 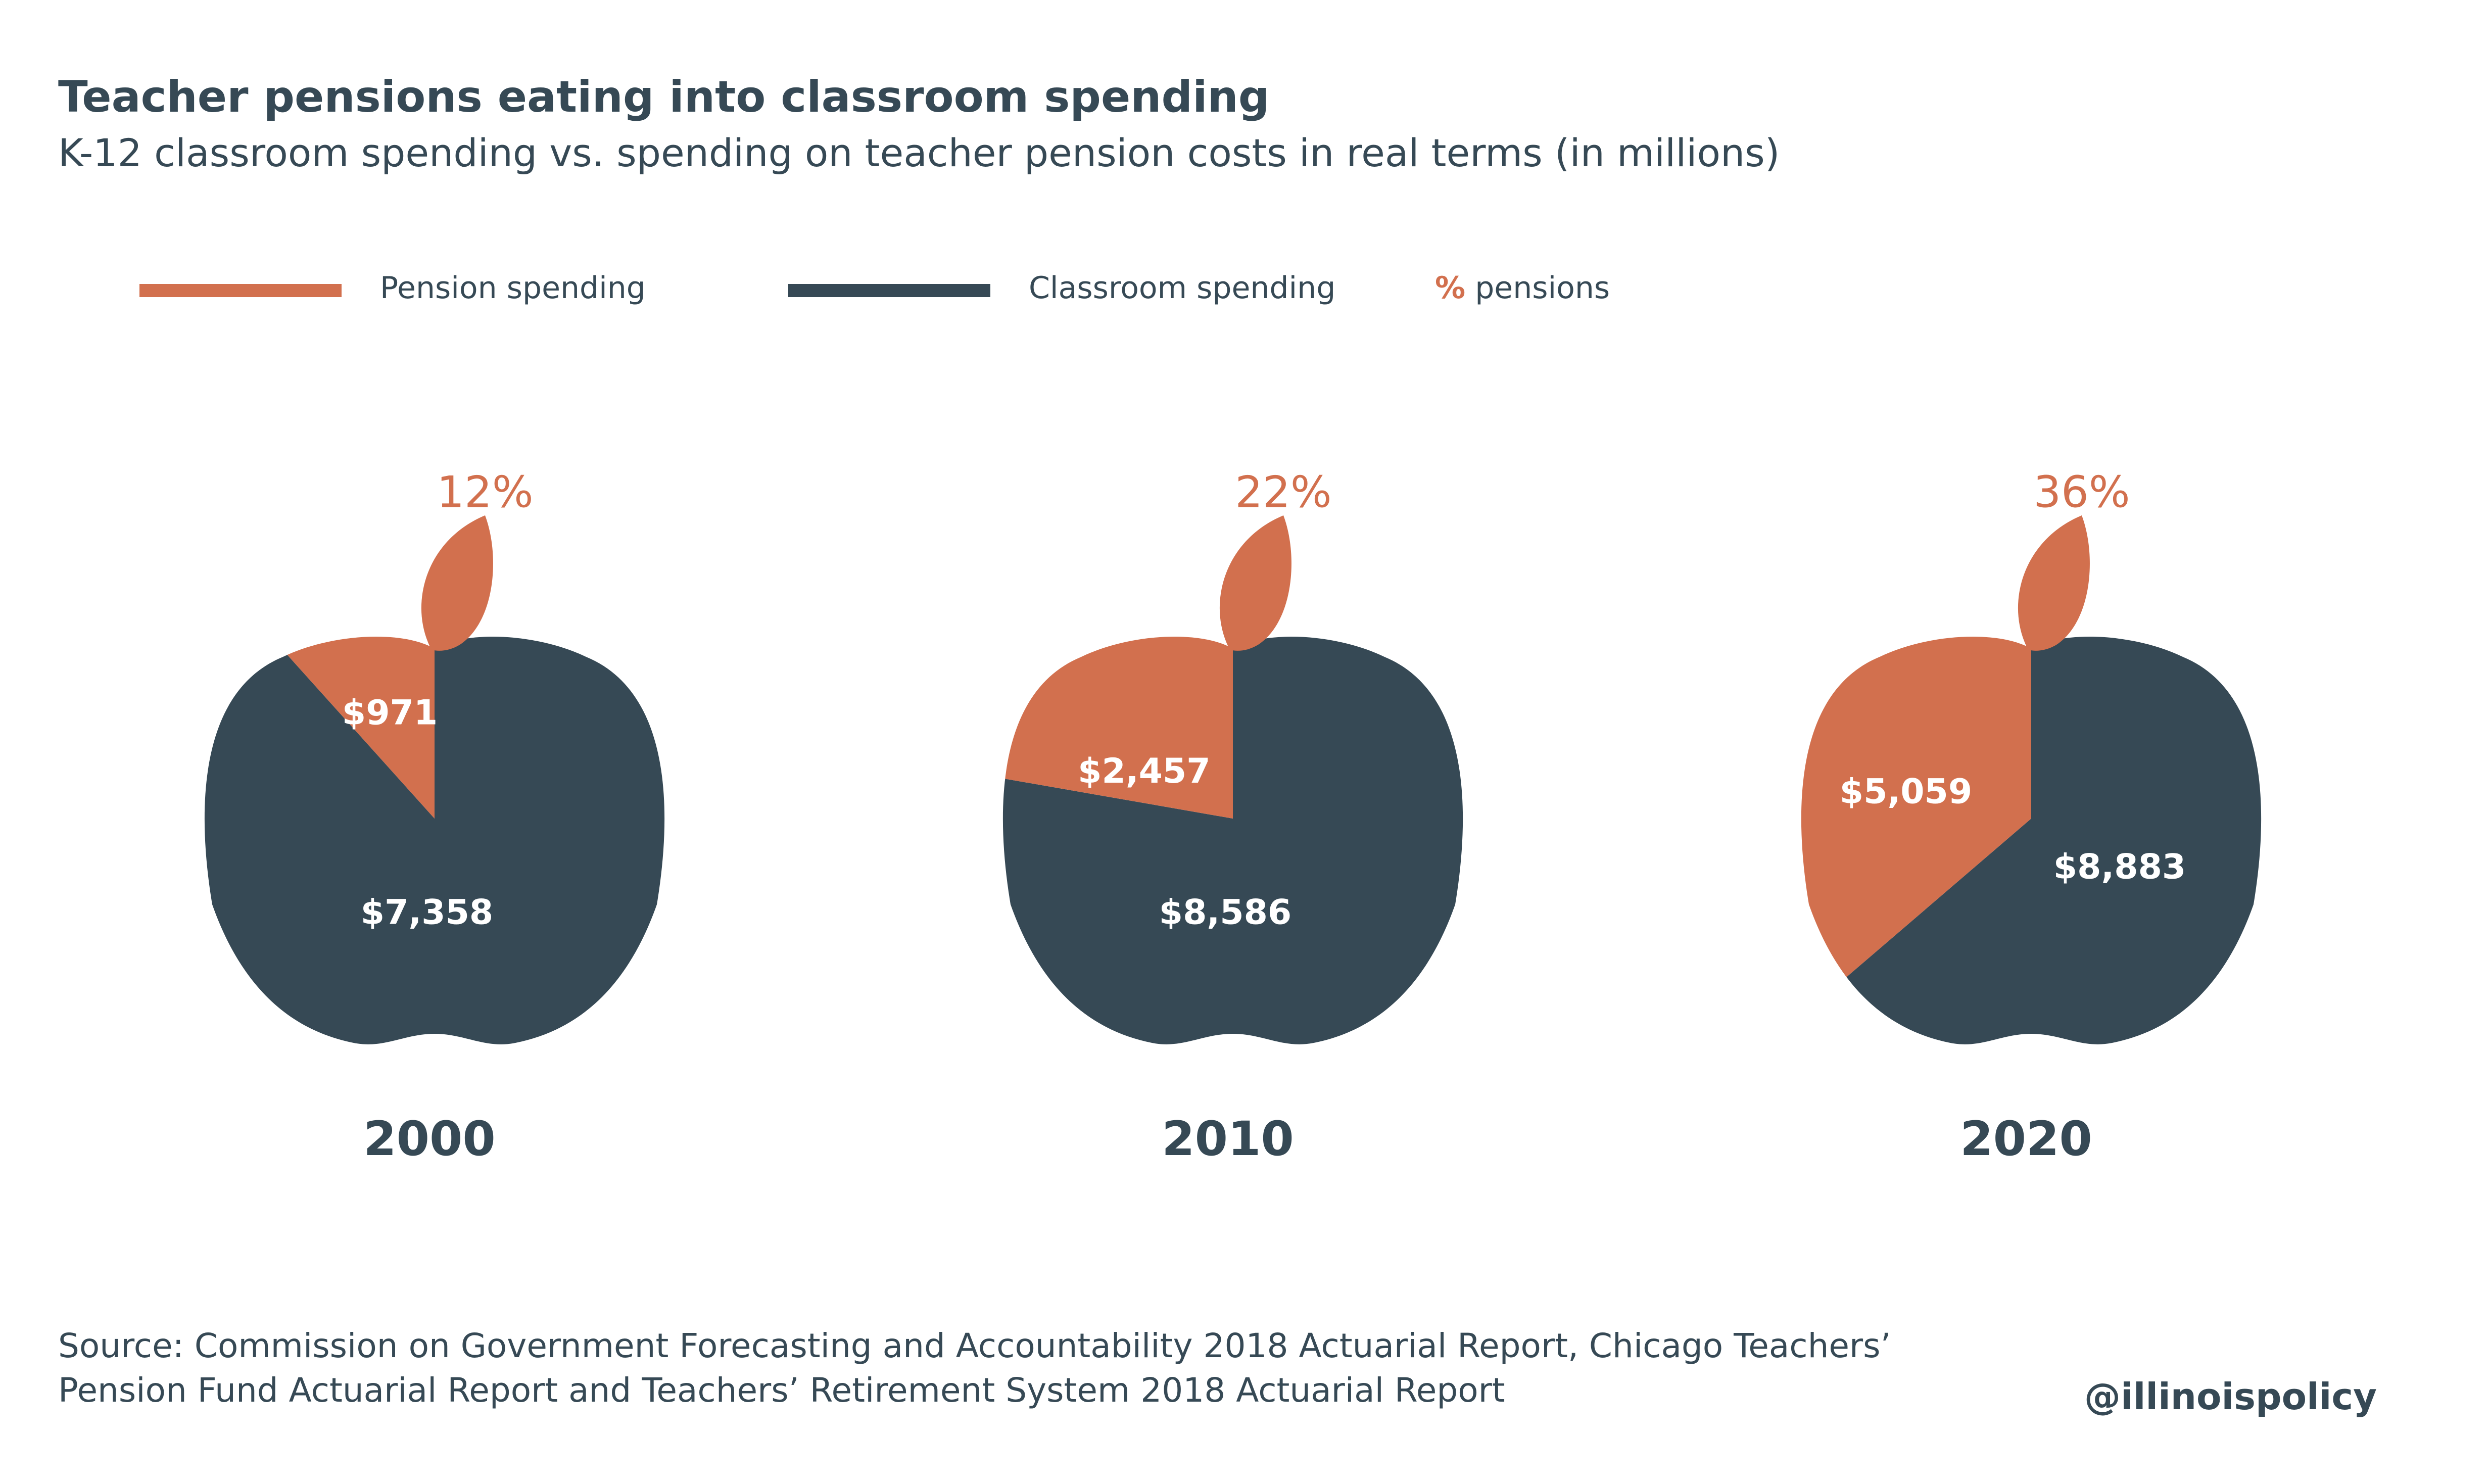 I want to click on apple-pie-2020: $5,059 $8,883 36% 2020, so click(x=2031, y=817).